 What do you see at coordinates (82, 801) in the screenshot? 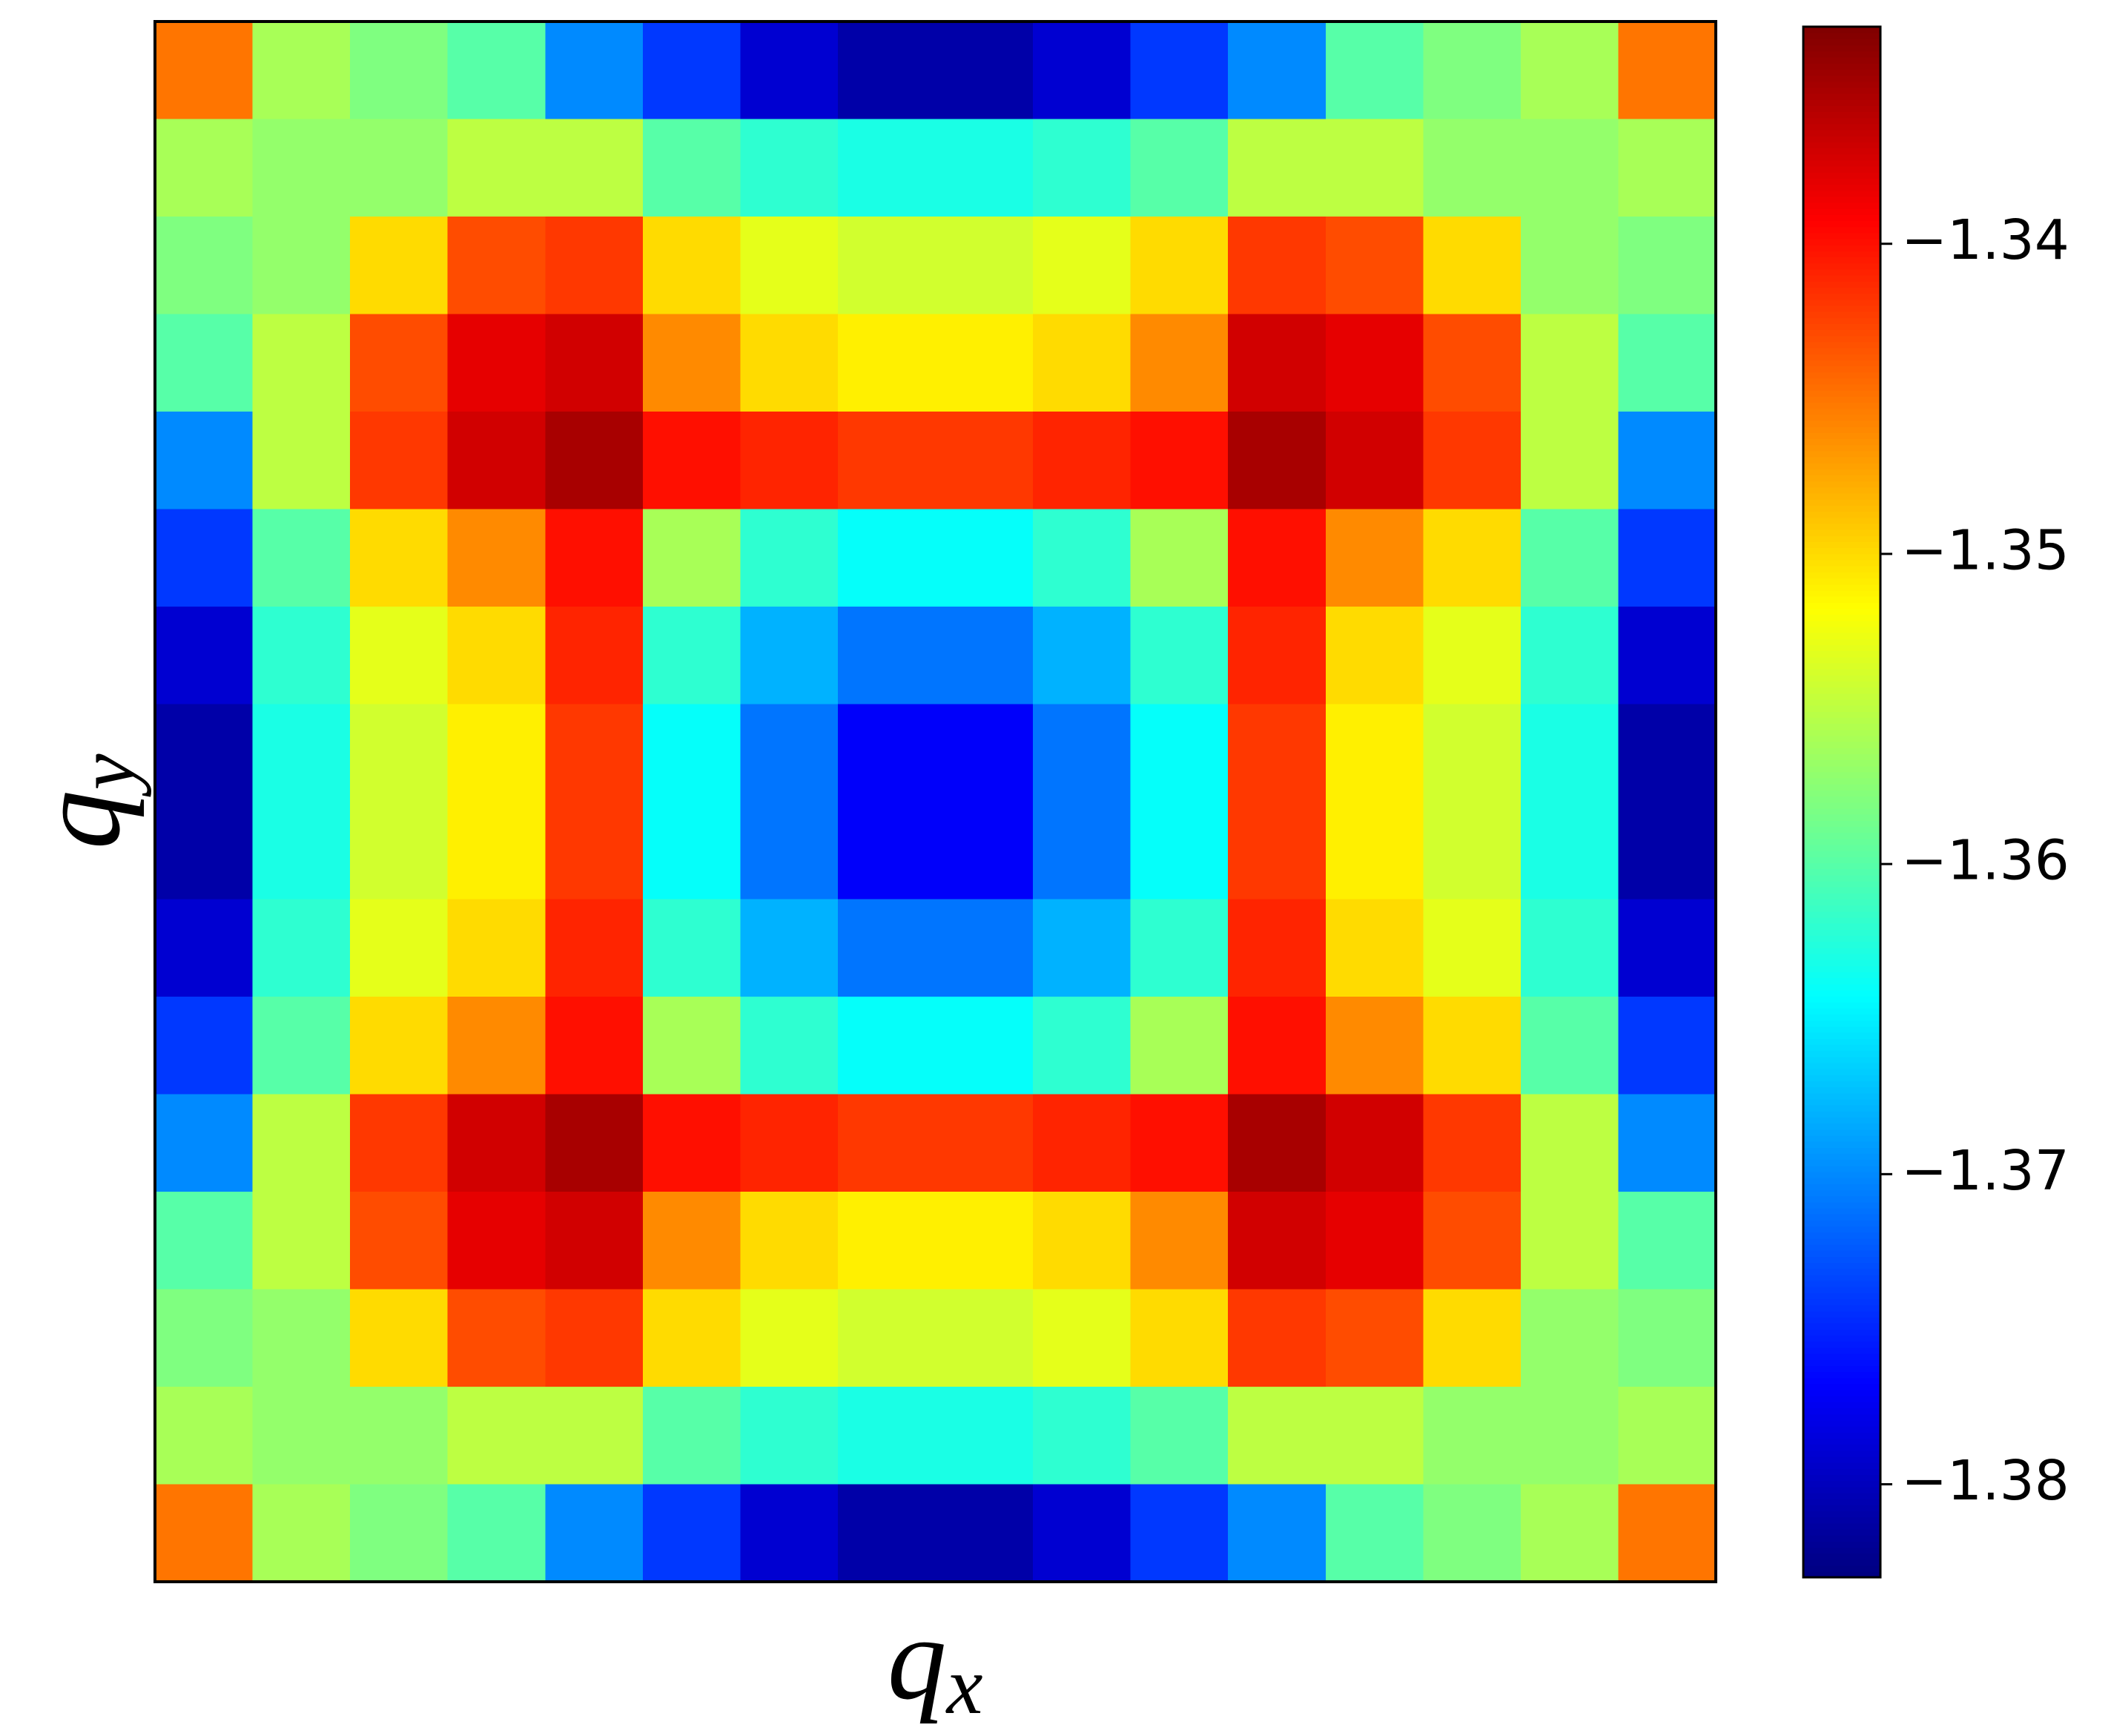
I see `y-axis-label: qy` at bounding box center [82, 801].